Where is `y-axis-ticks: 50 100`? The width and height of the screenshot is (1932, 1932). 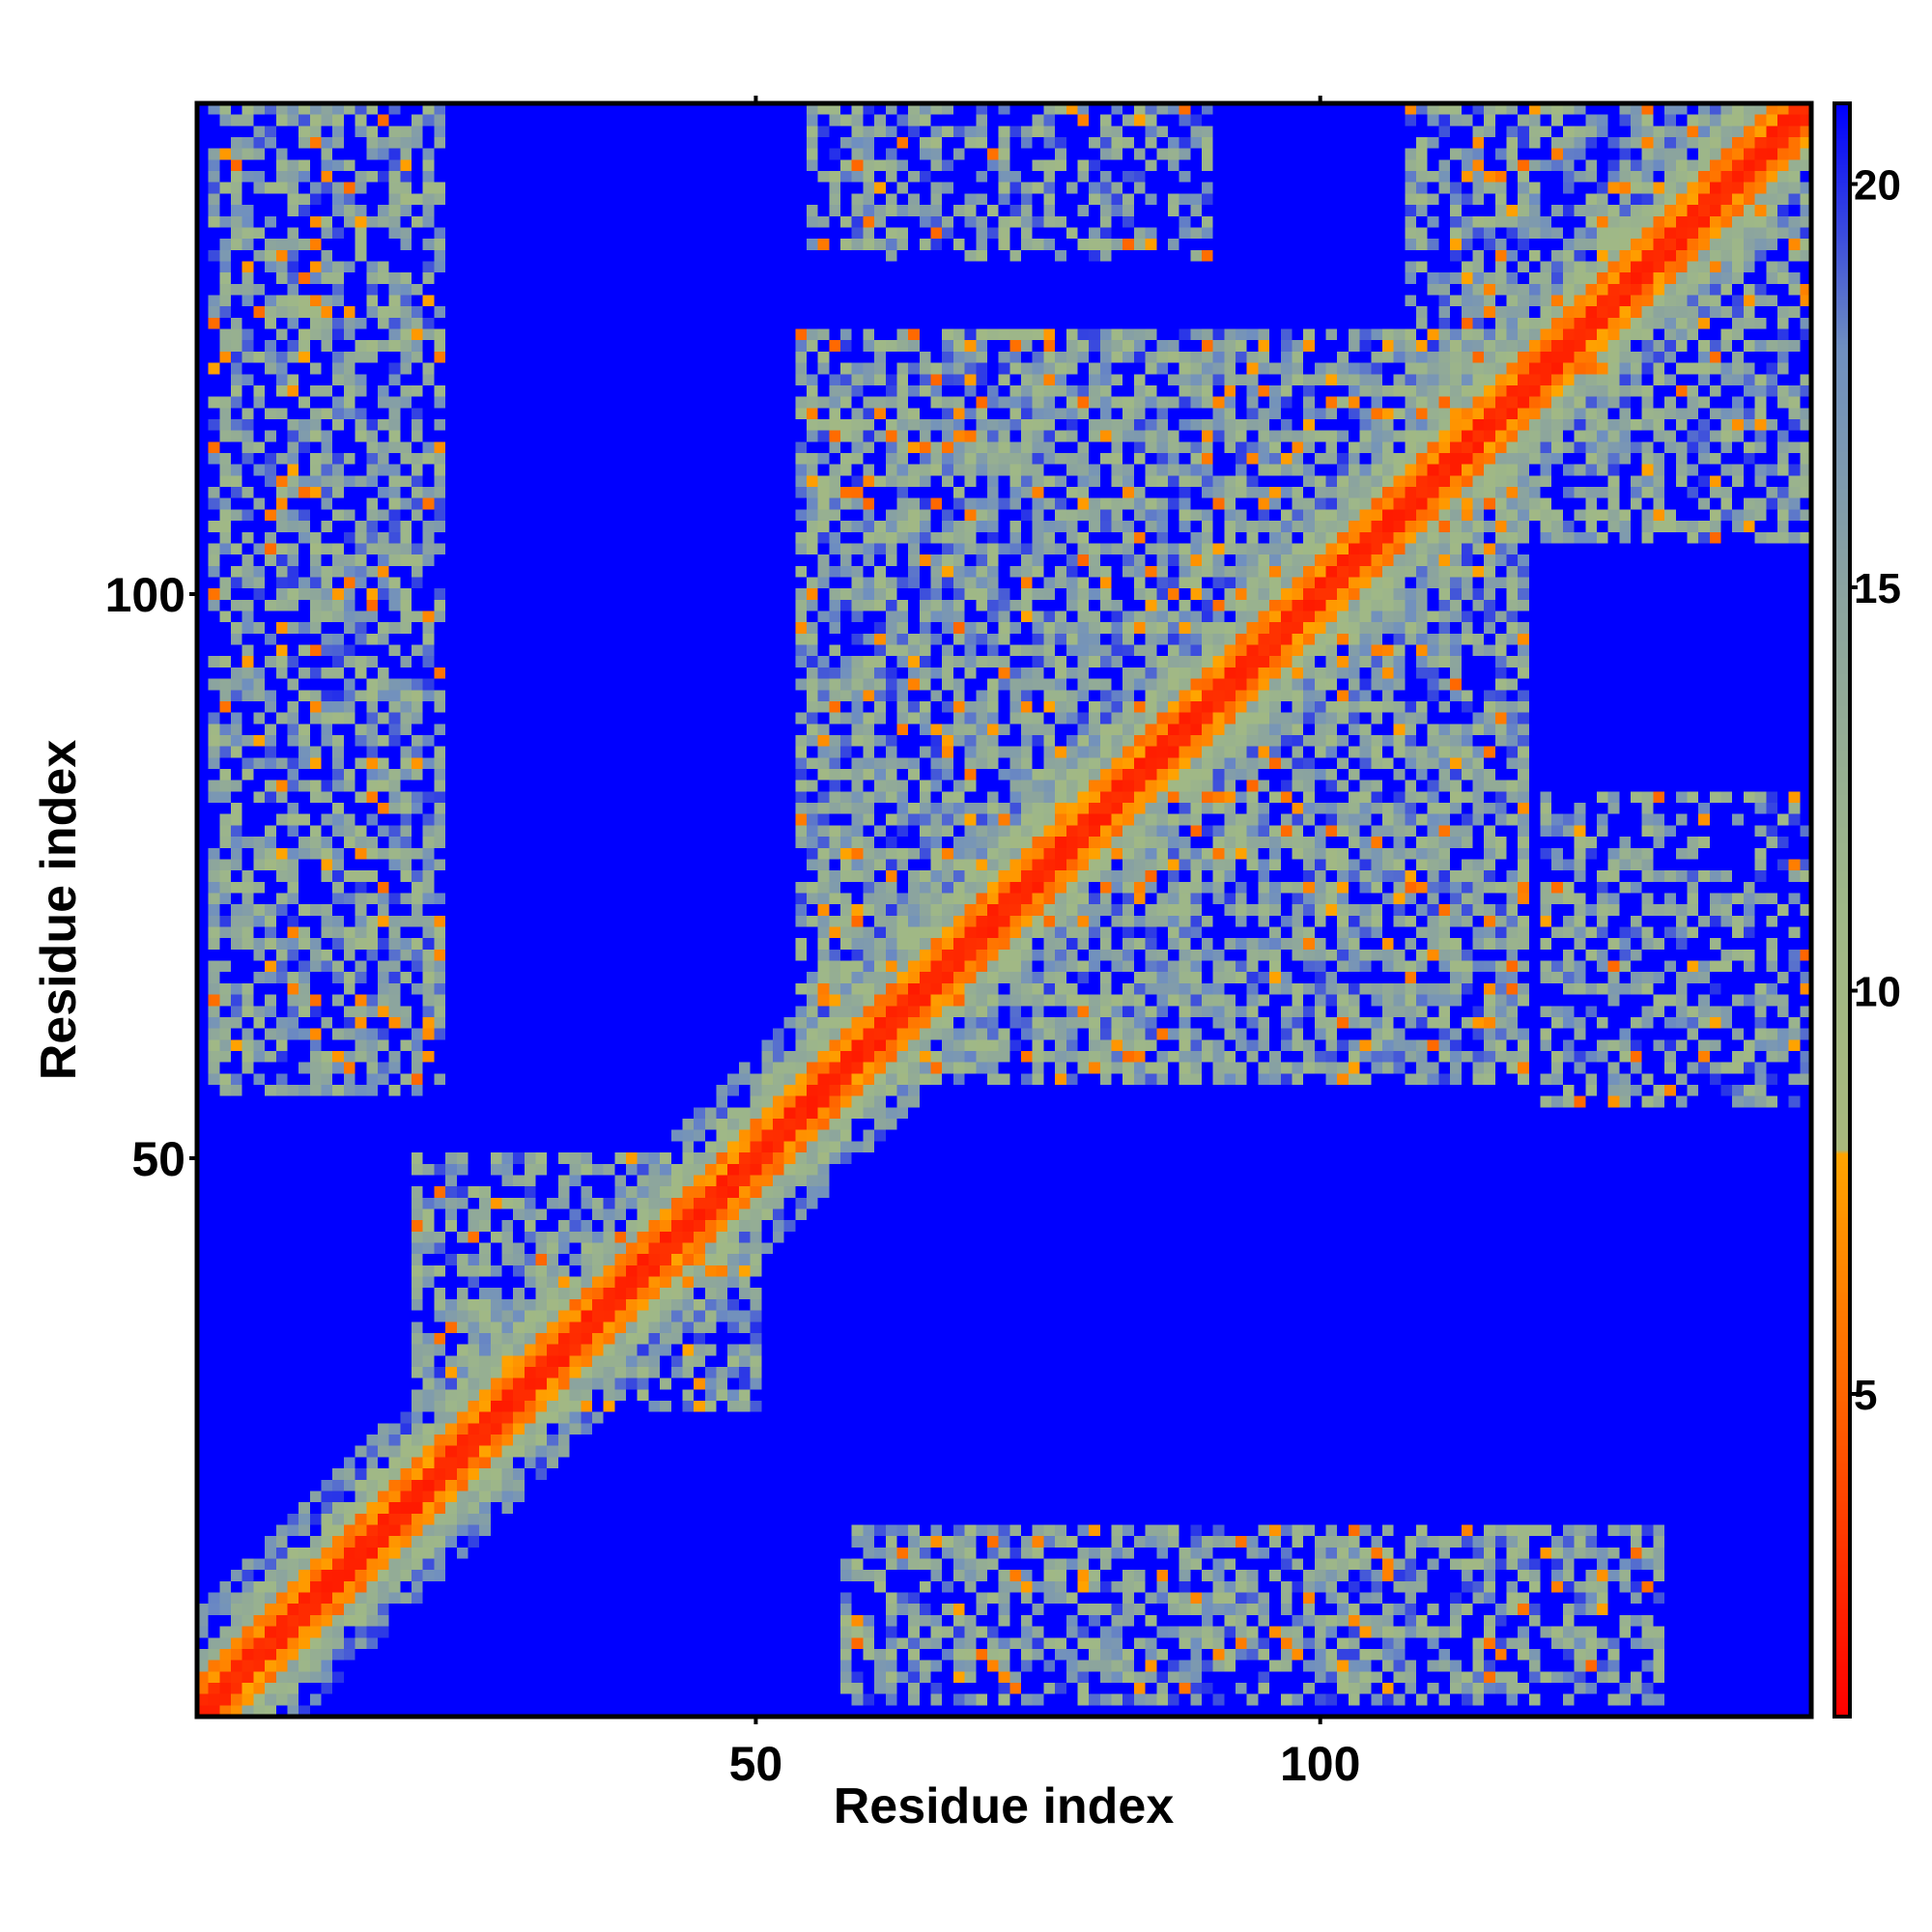
y-axis-ticks: 50 100 is located at coordinates (151, 877).